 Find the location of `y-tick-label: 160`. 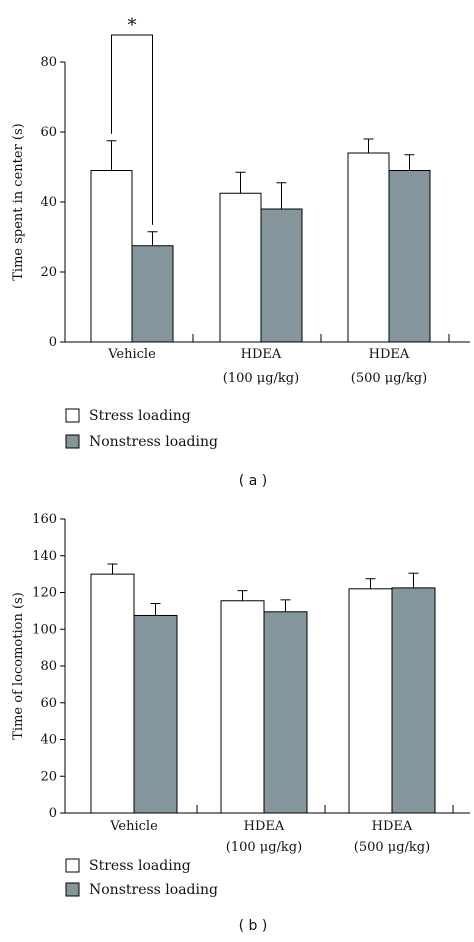

y-tick-label: 160 is located at coordinates (44, 519).